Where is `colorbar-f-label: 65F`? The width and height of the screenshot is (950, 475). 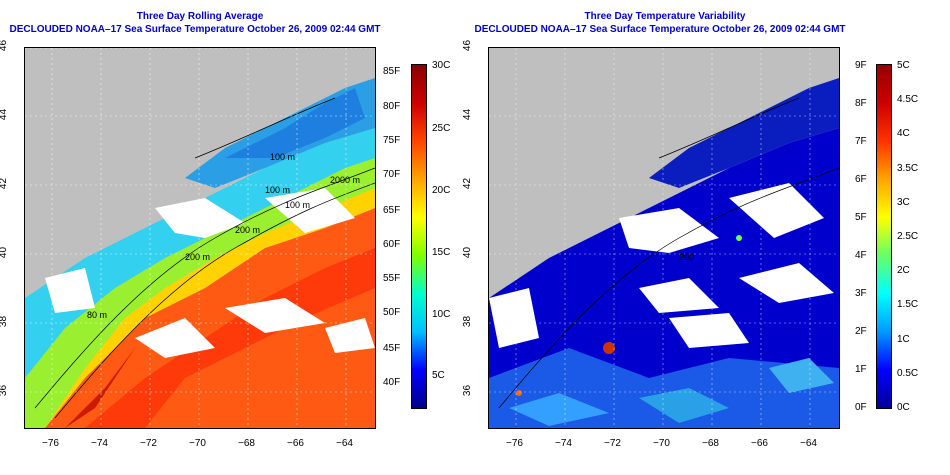
colorbar-f-label: 65F is located at coordinates (392, 210).